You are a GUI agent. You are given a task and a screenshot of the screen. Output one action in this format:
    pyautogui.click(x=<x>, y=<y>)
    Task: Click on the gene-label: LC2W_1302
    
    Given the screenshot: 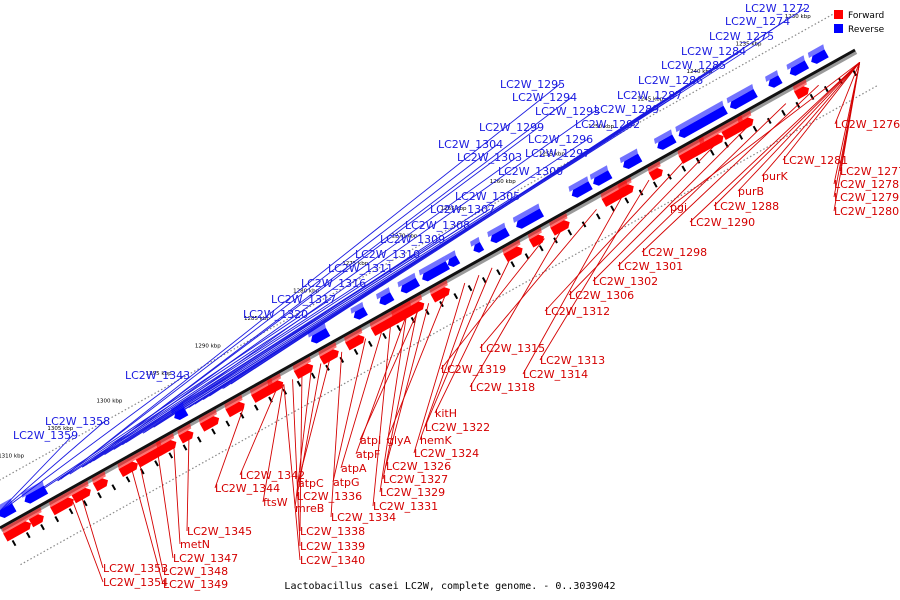 What is the action you would take?
    pyautogui.click(x=625, y=281)
    